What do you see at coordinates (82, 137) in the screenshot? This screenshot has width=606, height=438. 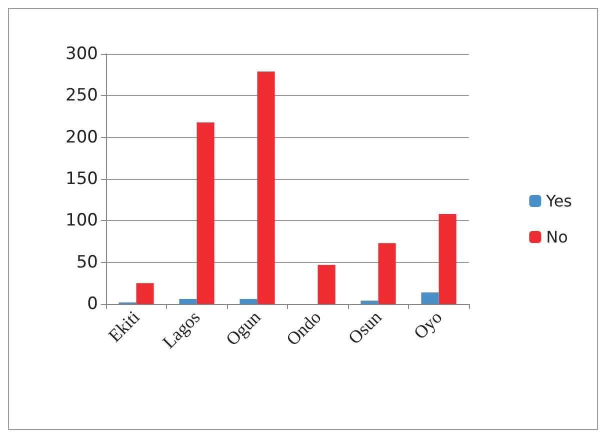 I see `y-tick-label: 200` at bounding box center [82, 137].